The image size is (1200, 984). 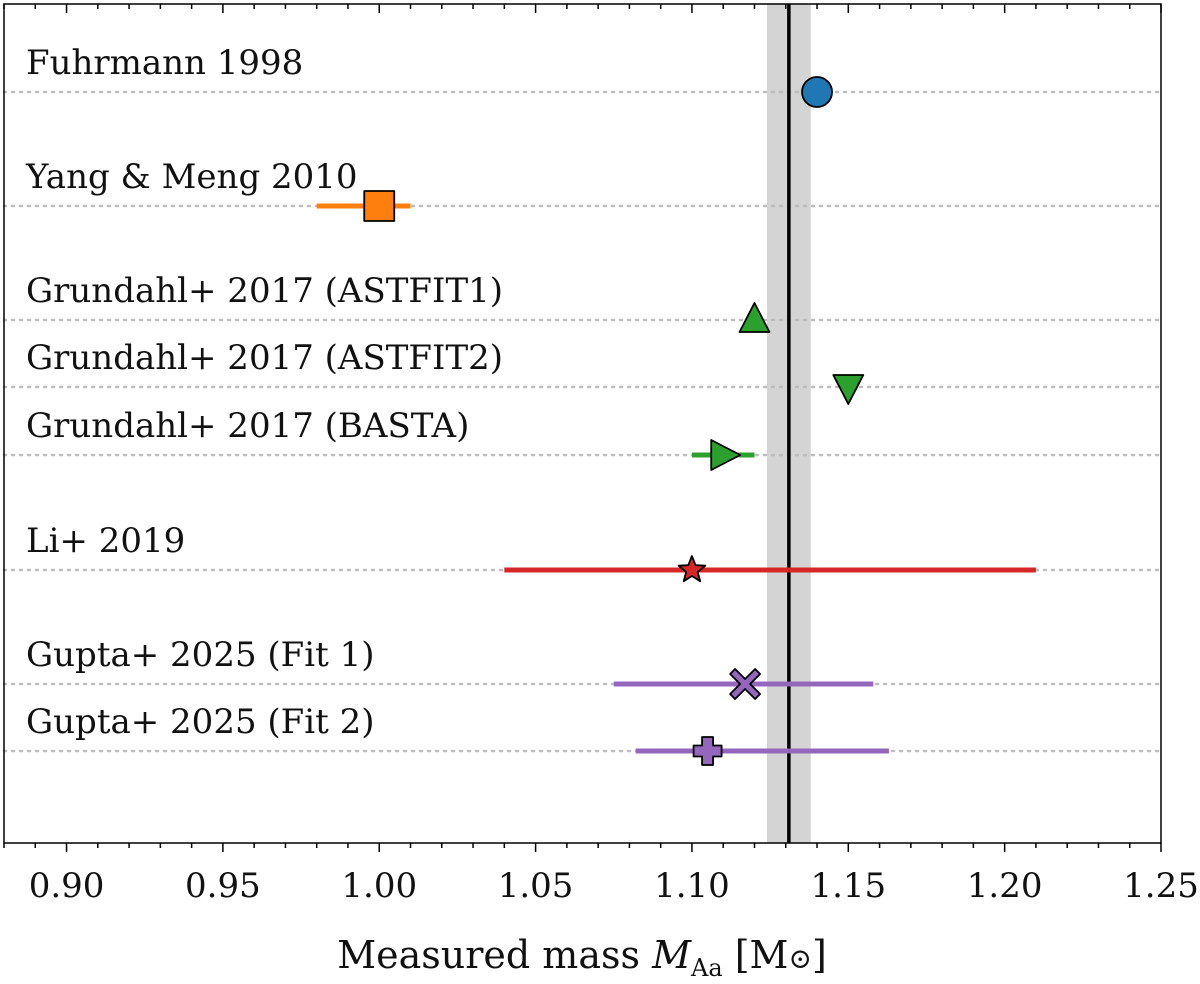 I want to click on x-tick-label: 1.15, so click(x=848, y=886).